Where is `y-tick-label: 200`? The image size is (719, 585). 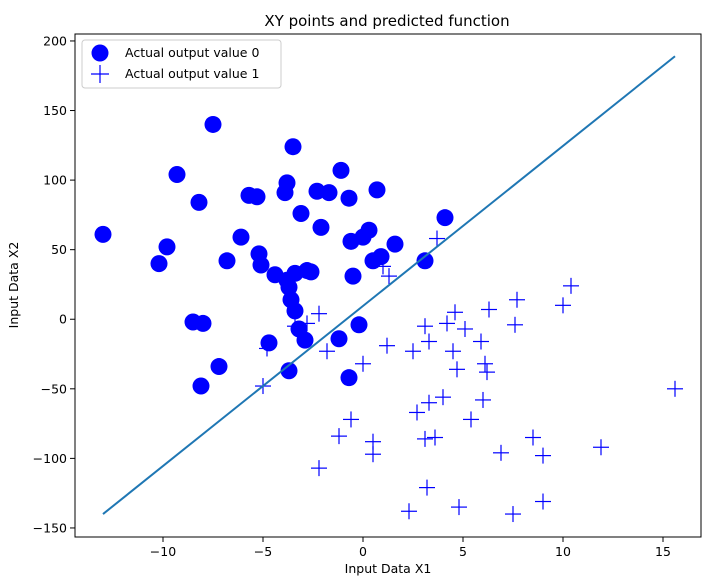 y-tick-label: 200 is located at coordinates (55, 40).